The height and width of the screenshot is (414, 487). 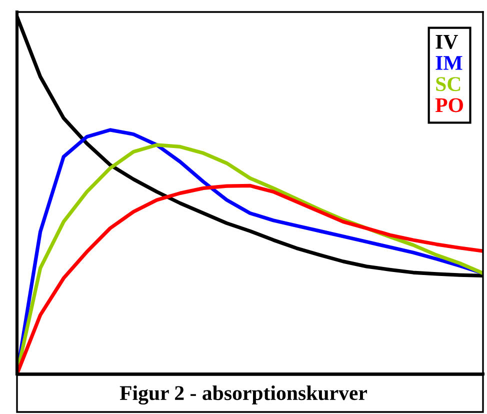 What do you see at coordinates (449, 105) in the screenshot?
I see `text: PO` at bounding box center [449, 105].